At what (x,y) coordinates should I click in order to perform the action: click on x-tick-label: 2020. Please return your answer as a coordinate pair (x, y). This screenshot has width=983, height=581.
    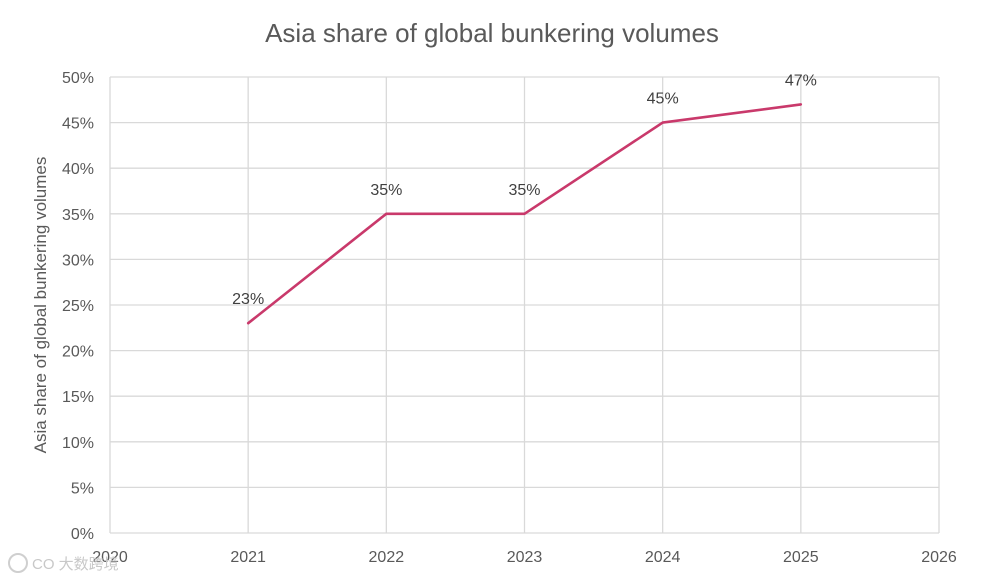
    Looking at the image, I should click on (110, 557).